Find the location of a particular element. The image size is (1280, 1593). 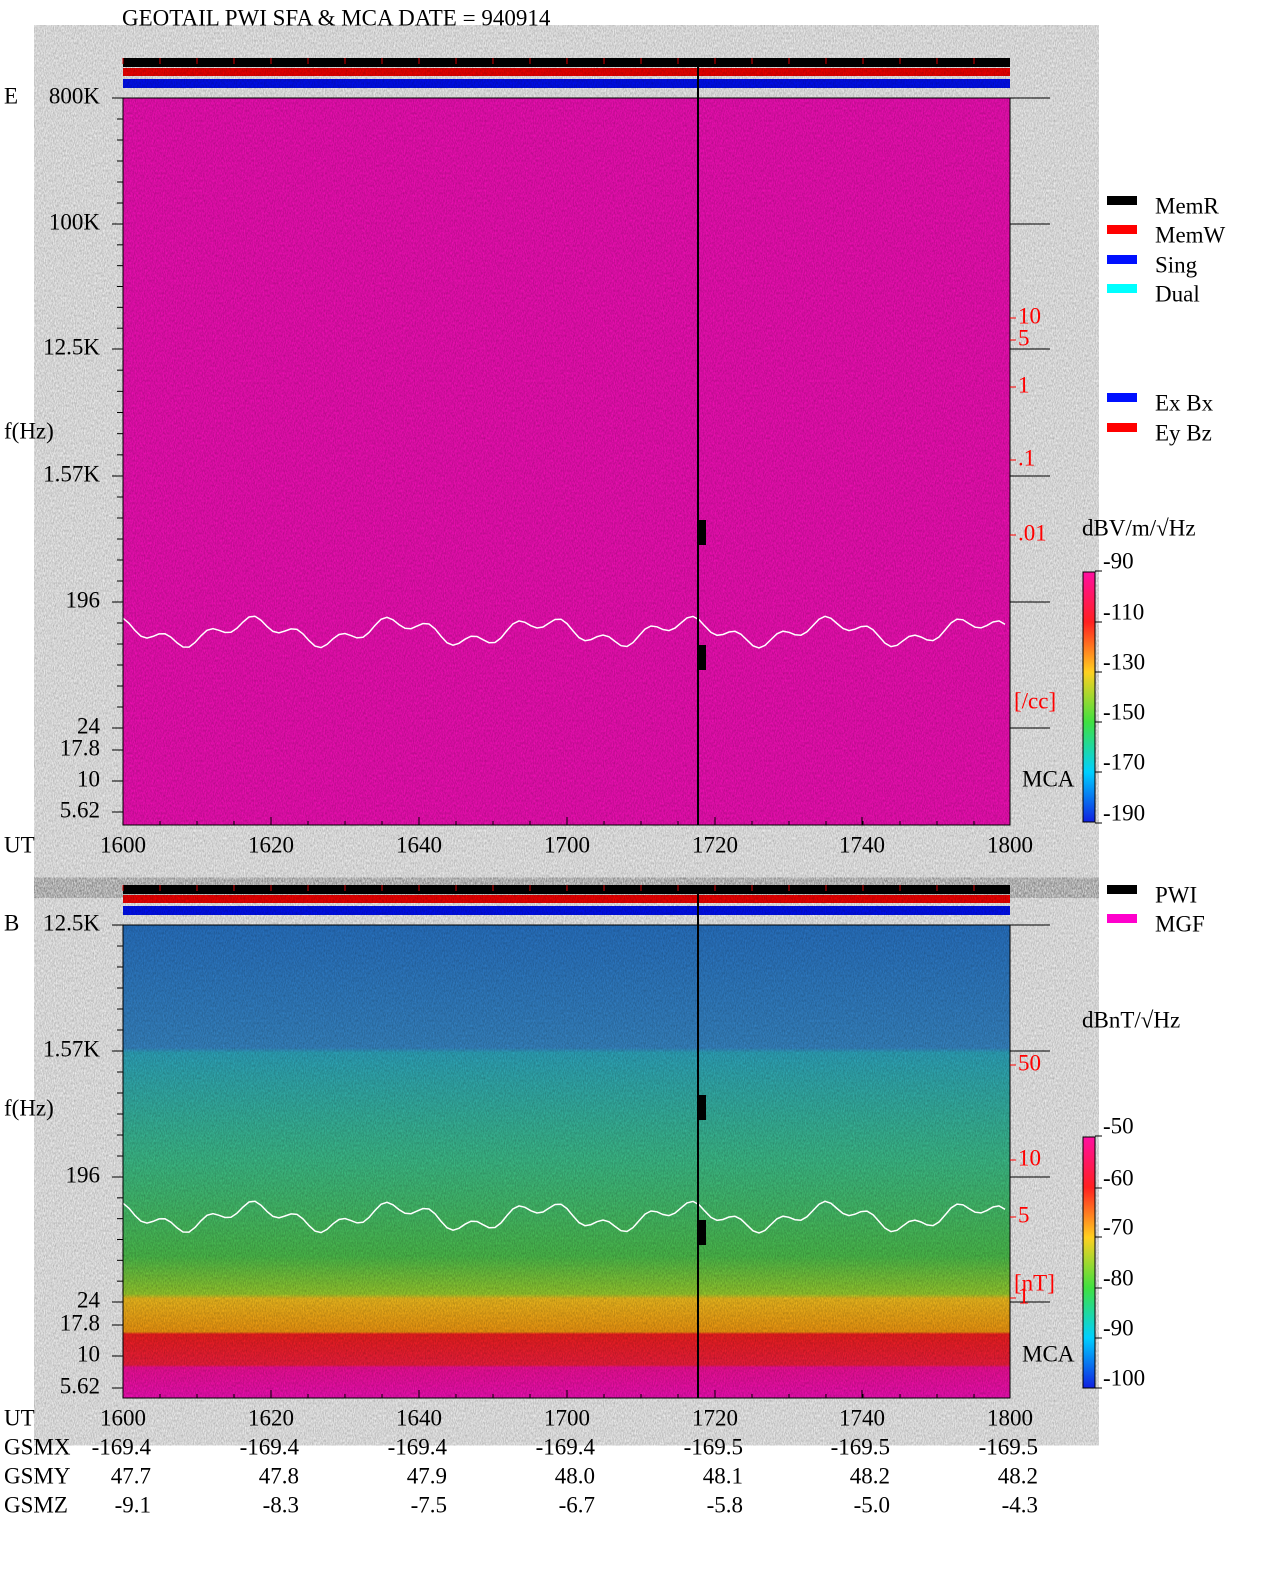

memw-bar is located at coordinates (566, 899).